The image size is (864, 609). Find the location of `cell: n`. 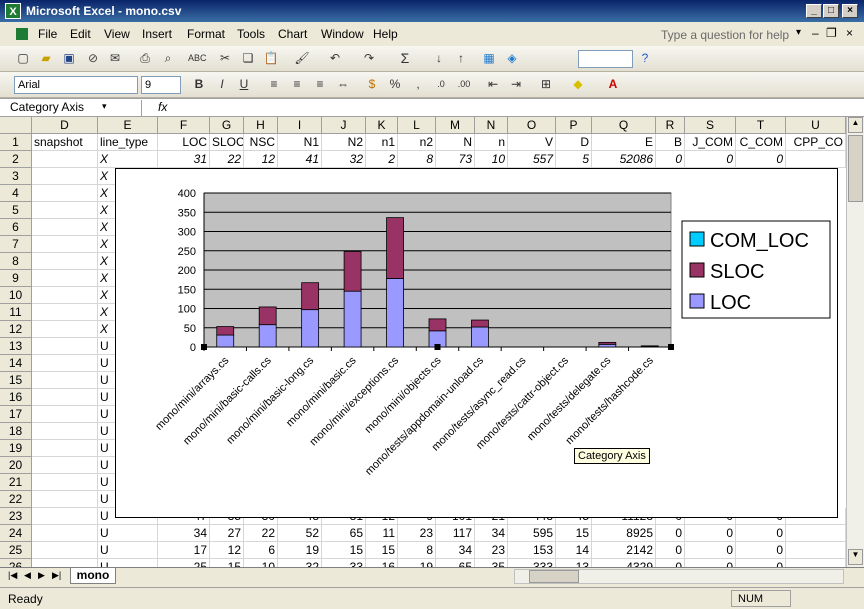

cell: n is located at coordinates (491, 142).